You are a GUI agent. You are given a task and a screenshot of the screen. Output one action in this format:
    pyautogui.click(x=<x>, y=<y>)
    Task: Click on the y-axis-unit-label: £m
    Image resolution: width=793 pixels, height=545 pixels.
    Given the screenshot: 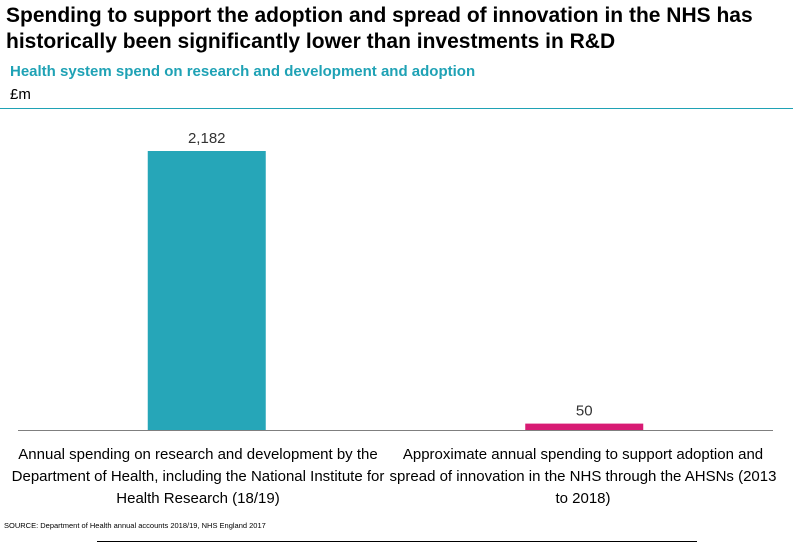 What is the action you would take?
    pyautogui.click(x=20, y=94)
    